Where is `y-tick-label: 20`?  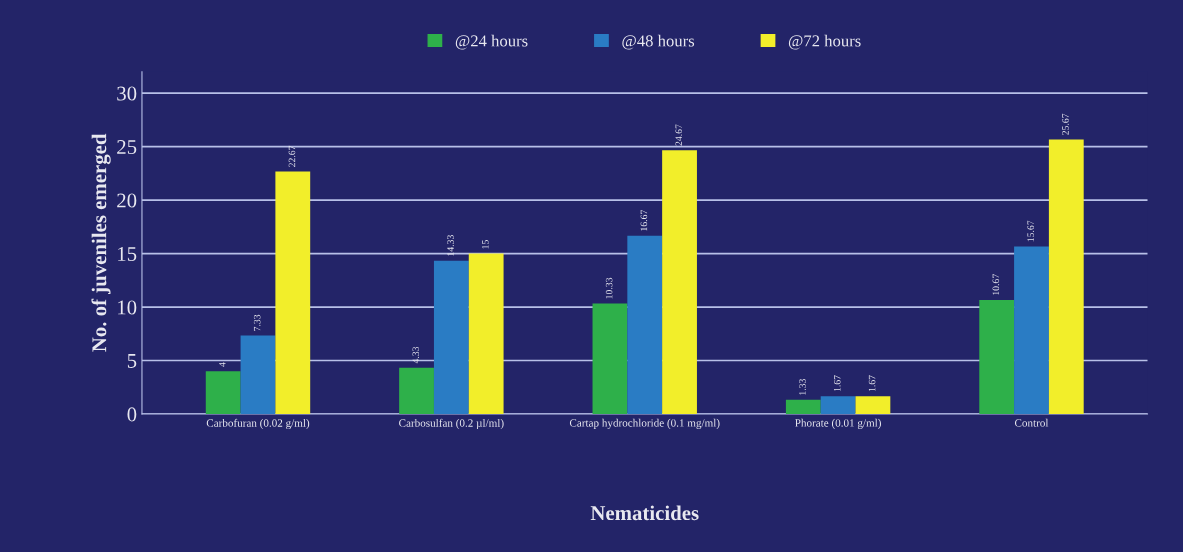
y-tick-label: 20 is located at coordinates (127, 200).